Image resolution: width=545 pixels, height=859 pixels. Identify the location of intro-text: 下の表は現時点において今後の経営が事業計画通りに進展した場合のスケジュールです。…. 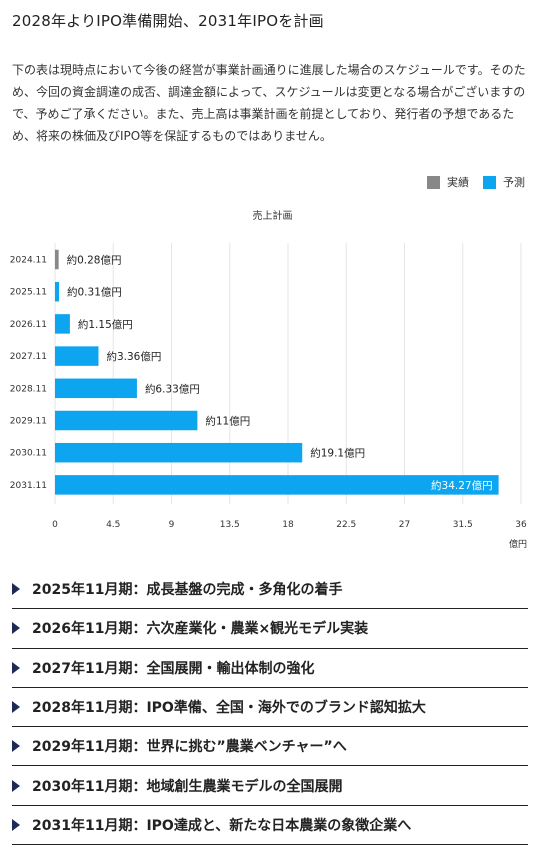
(269, 103).